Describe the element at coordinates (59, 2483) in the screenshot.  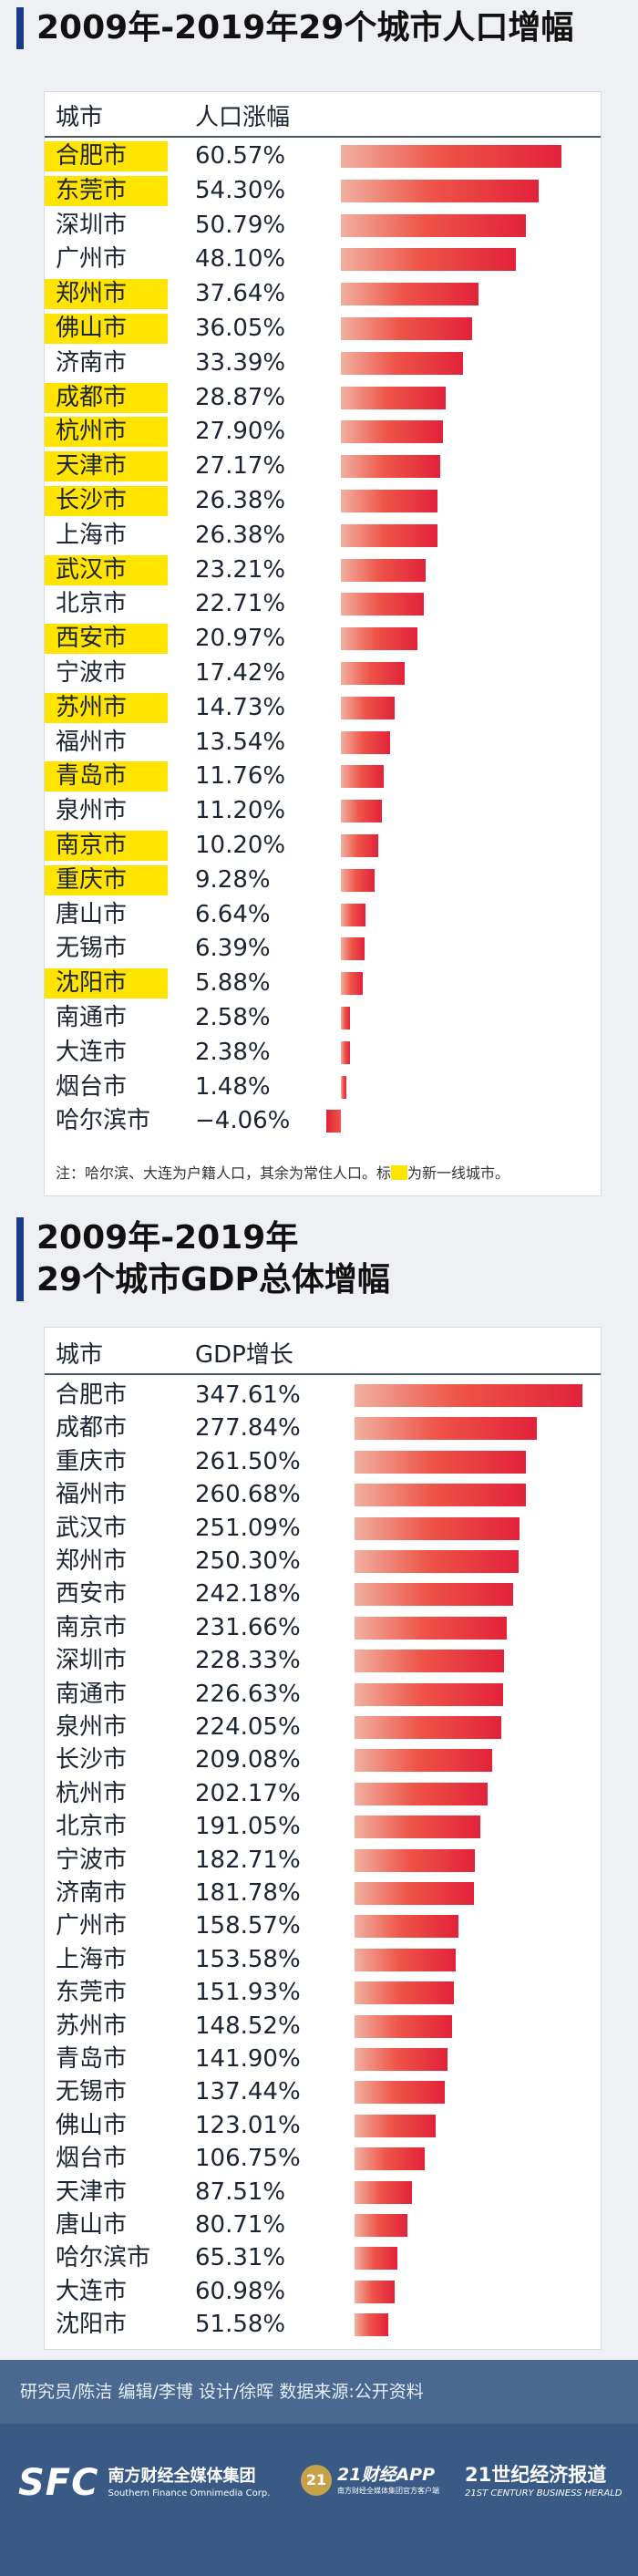
I see `sfc-logo-mark: SFC` at that location.